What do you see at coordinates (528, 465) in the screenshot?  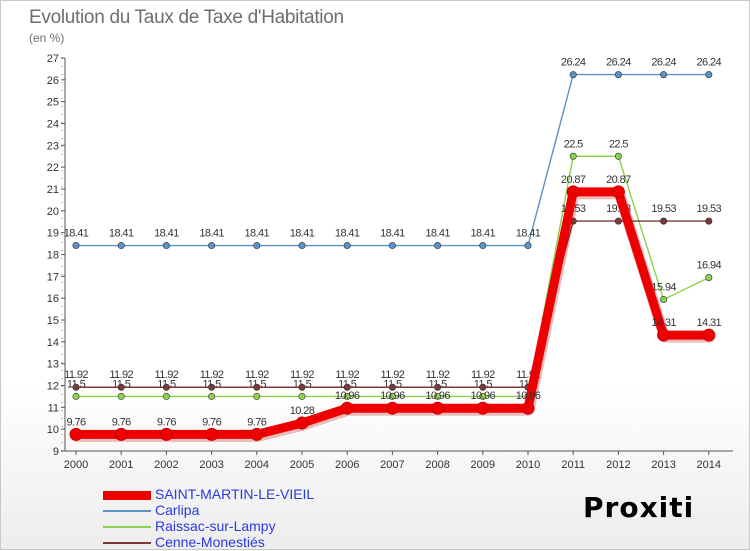 I see `x-tick-label: 2010` at bounding box center [528, 465].